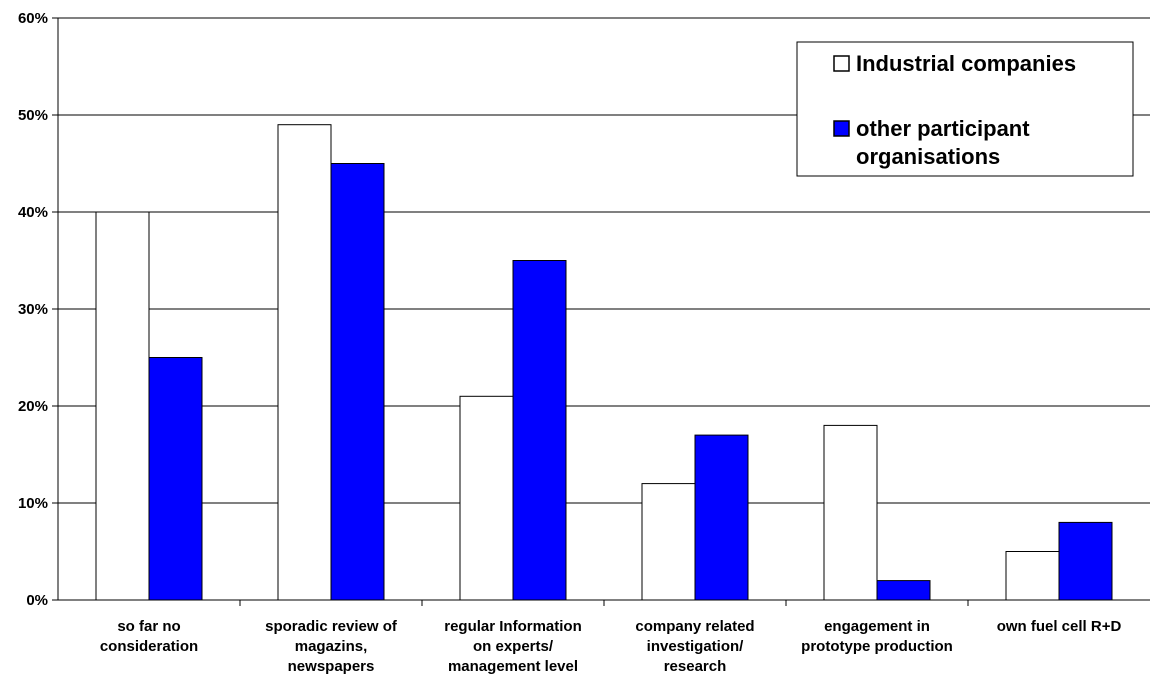 This screenshot has width=1152, height=677. I want to click on x-category-label: so far no consideration, so click(149, 636).